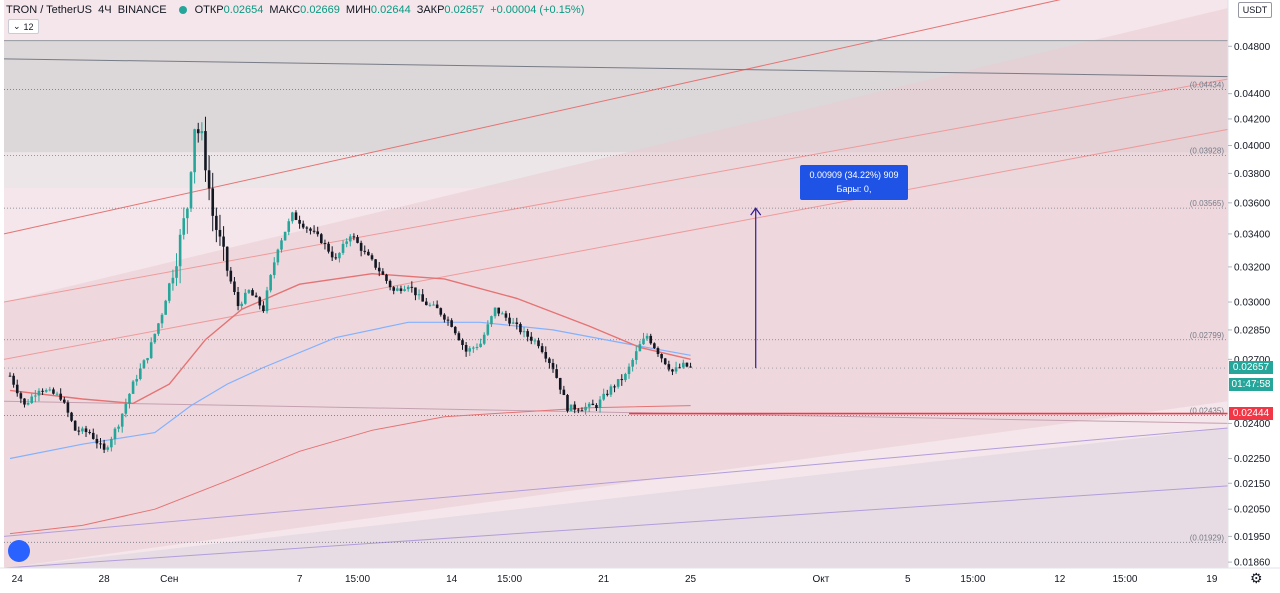 Image resolution: width=1280 pixels, height=593 pixels. What do you see at coordinates (1252, 203) in the screenshot?
I see `price-tick-label: 0.03600` at bounding box center [1252, 203].